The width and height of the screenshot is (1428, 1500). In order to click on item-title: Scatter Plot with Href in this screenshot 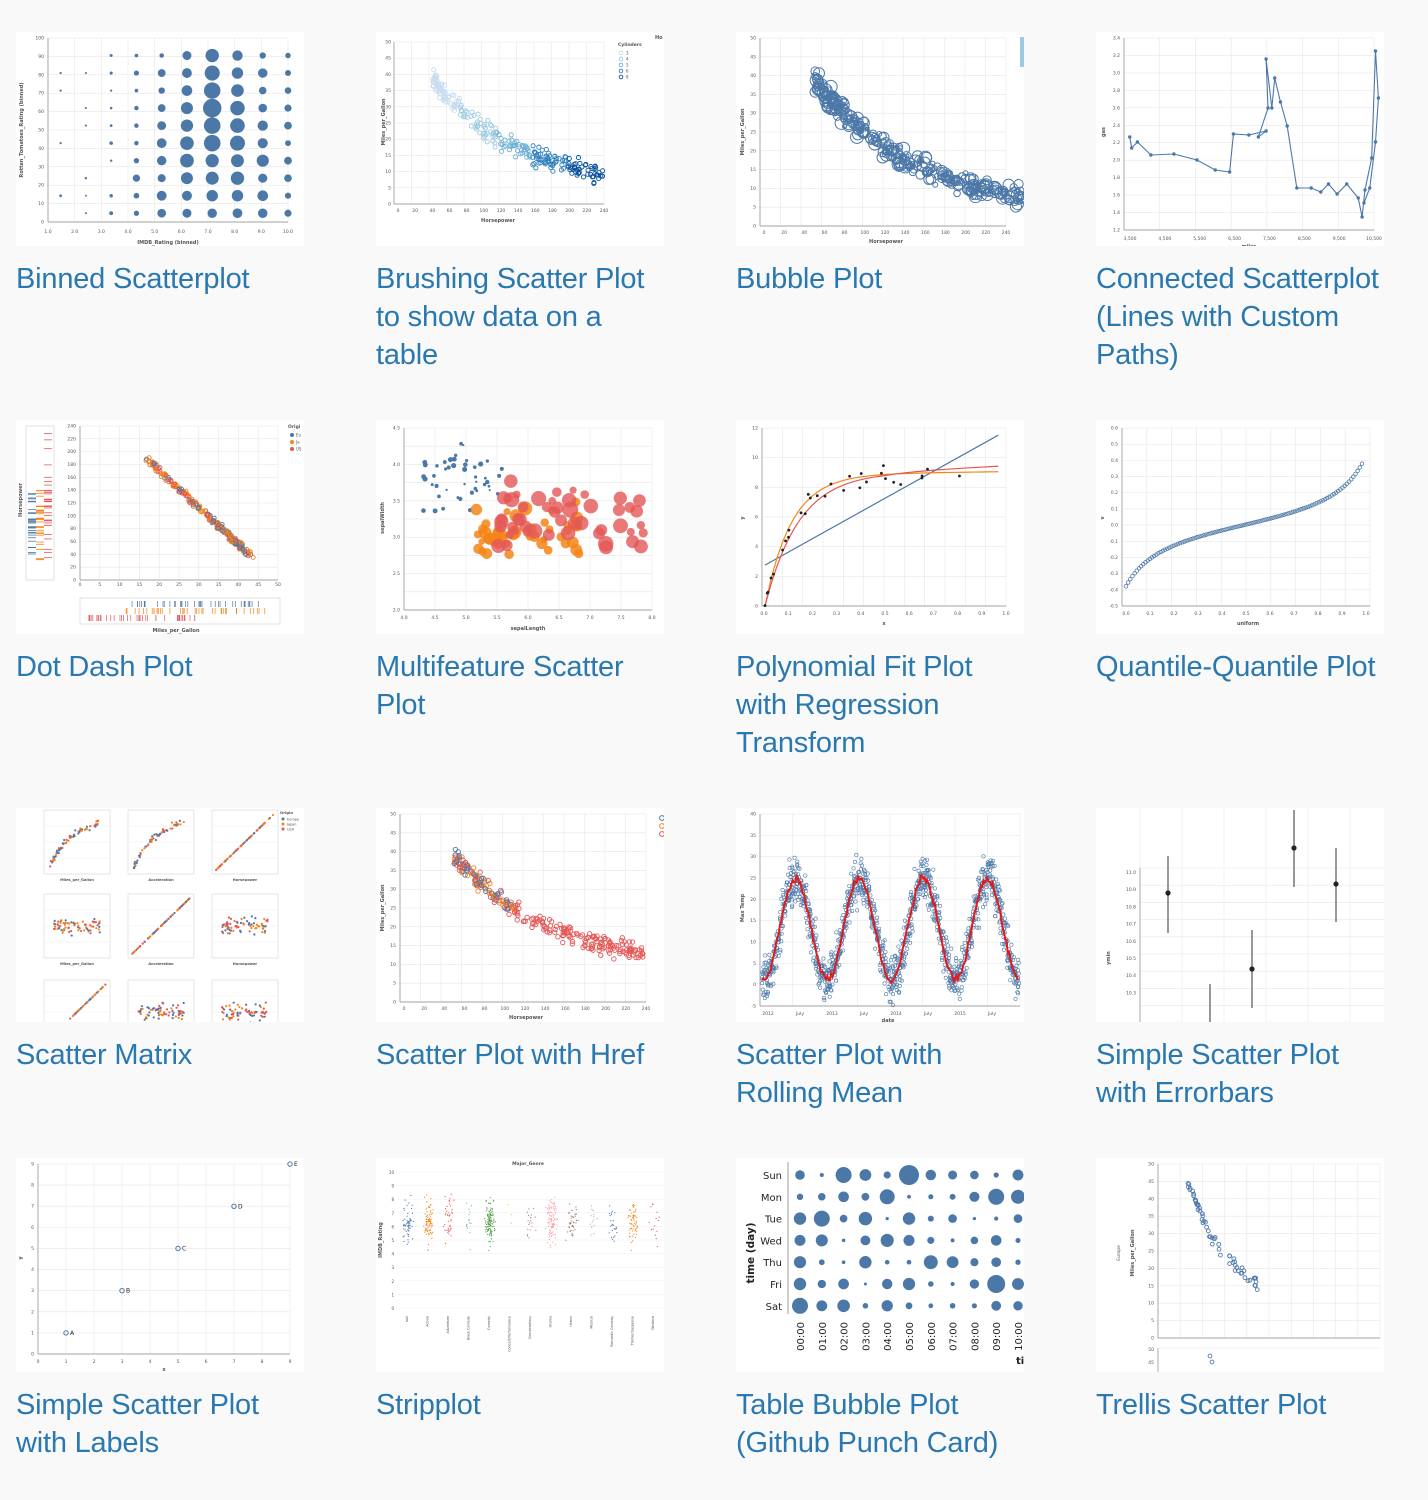, I will do `click(510, 1055)`.